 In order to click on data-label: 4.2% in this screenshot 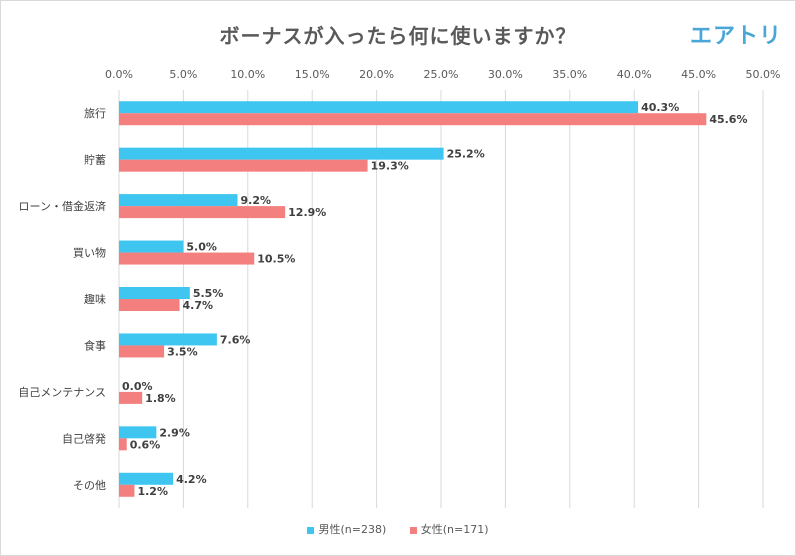, I will do `click(191, 479)`.